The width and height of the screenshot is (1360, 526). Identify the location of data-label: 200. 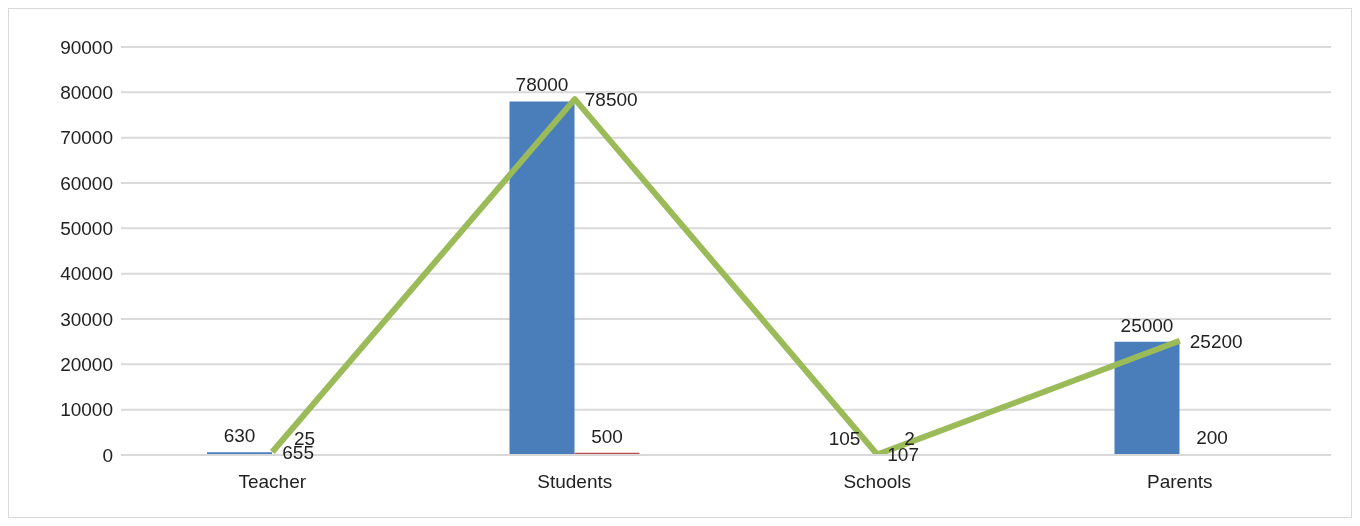
(1212, 438).